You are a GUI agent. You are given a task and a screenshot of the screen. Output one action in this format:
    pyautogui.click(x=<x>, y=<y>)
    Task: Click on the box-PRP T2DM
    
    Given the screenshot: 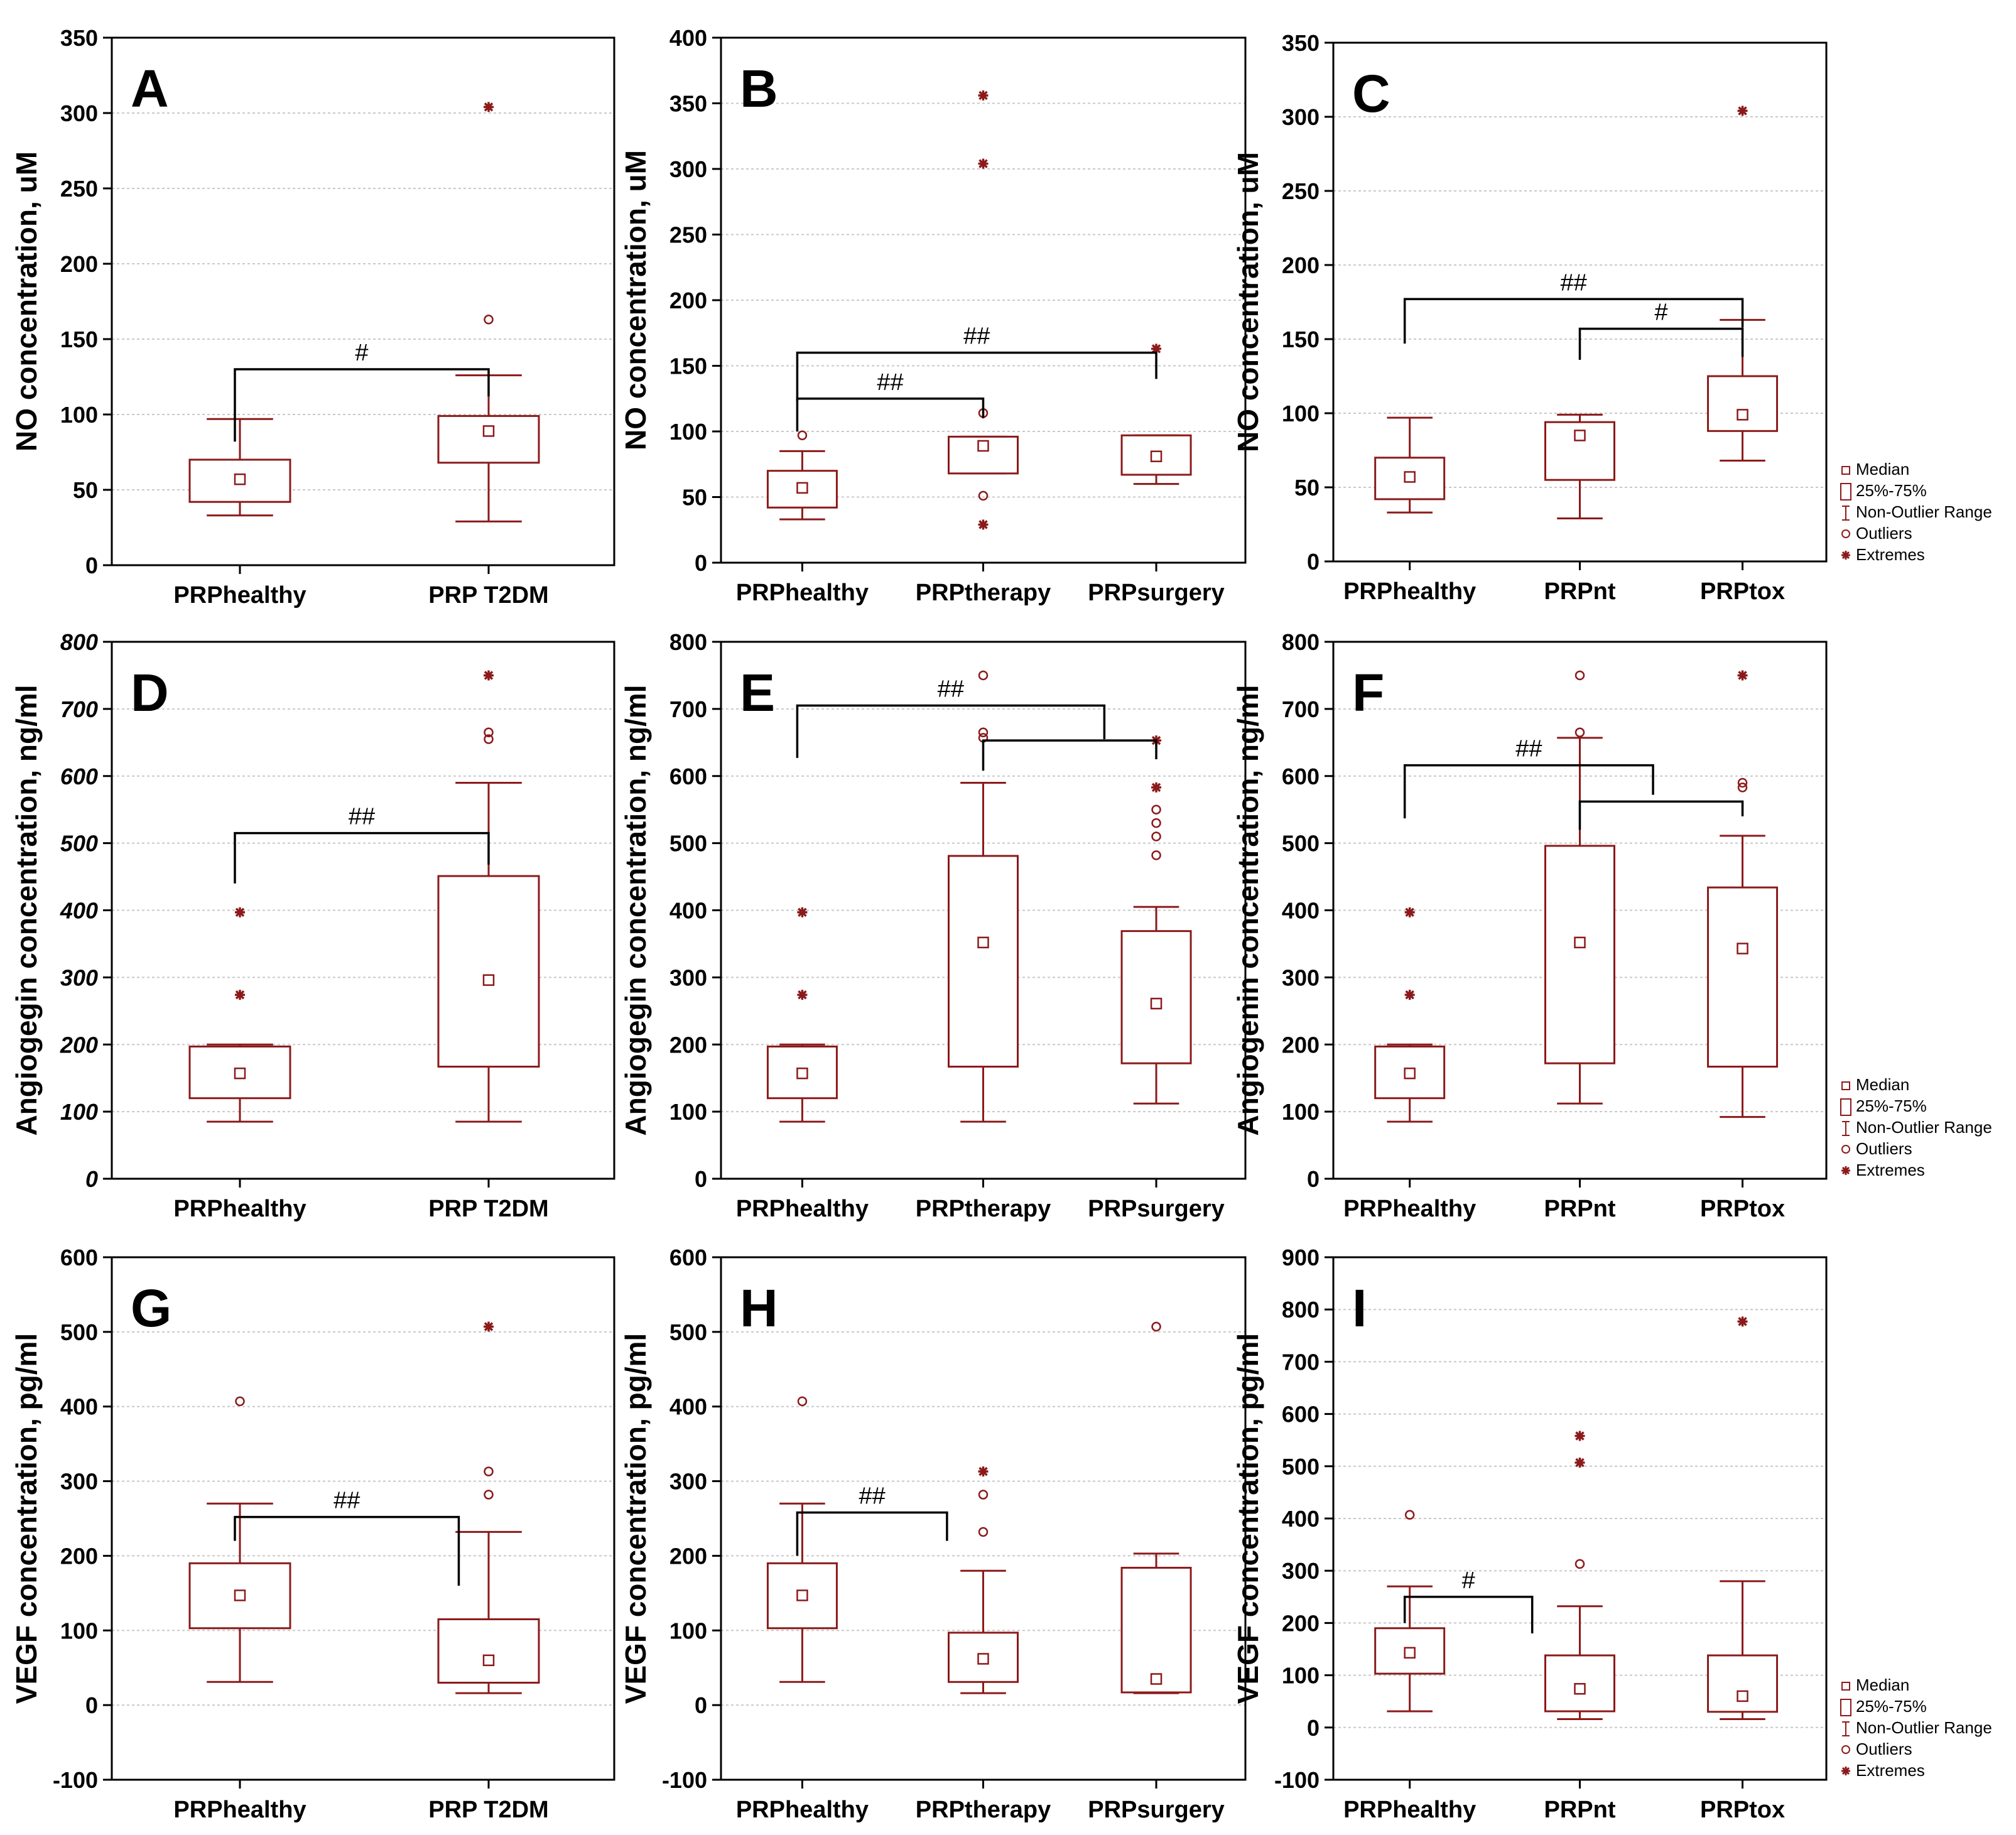 What is the action you would take?
    pyautogui.click(x=488, y=896)
    